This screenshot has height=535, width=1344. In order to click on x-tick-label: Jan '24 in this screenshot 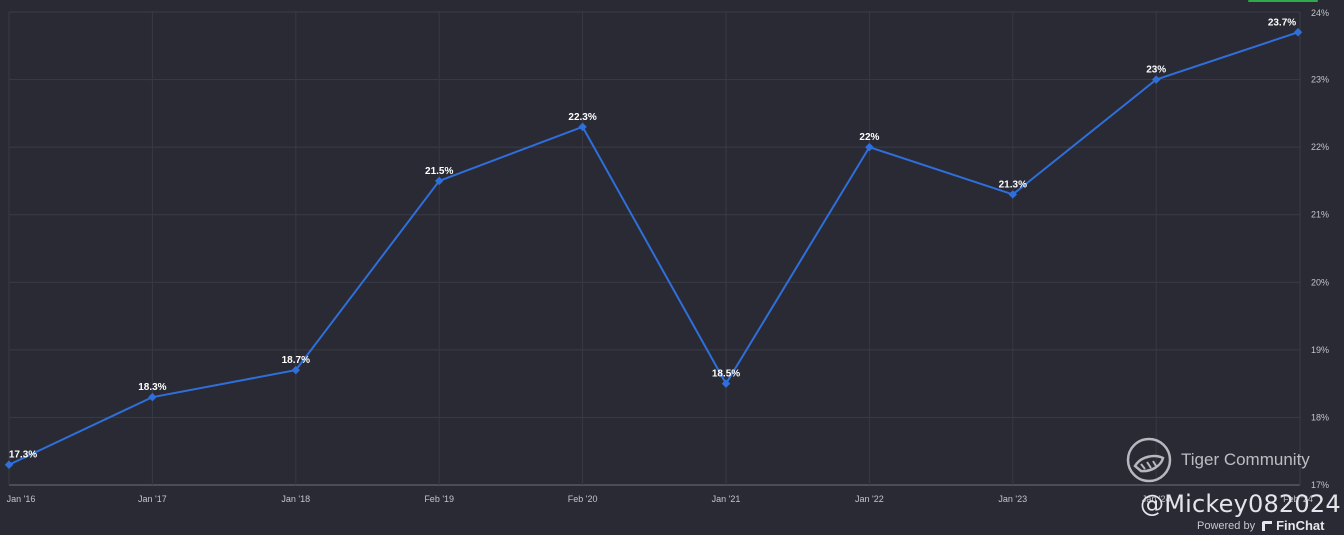, I will do `click(1156, 499)`.